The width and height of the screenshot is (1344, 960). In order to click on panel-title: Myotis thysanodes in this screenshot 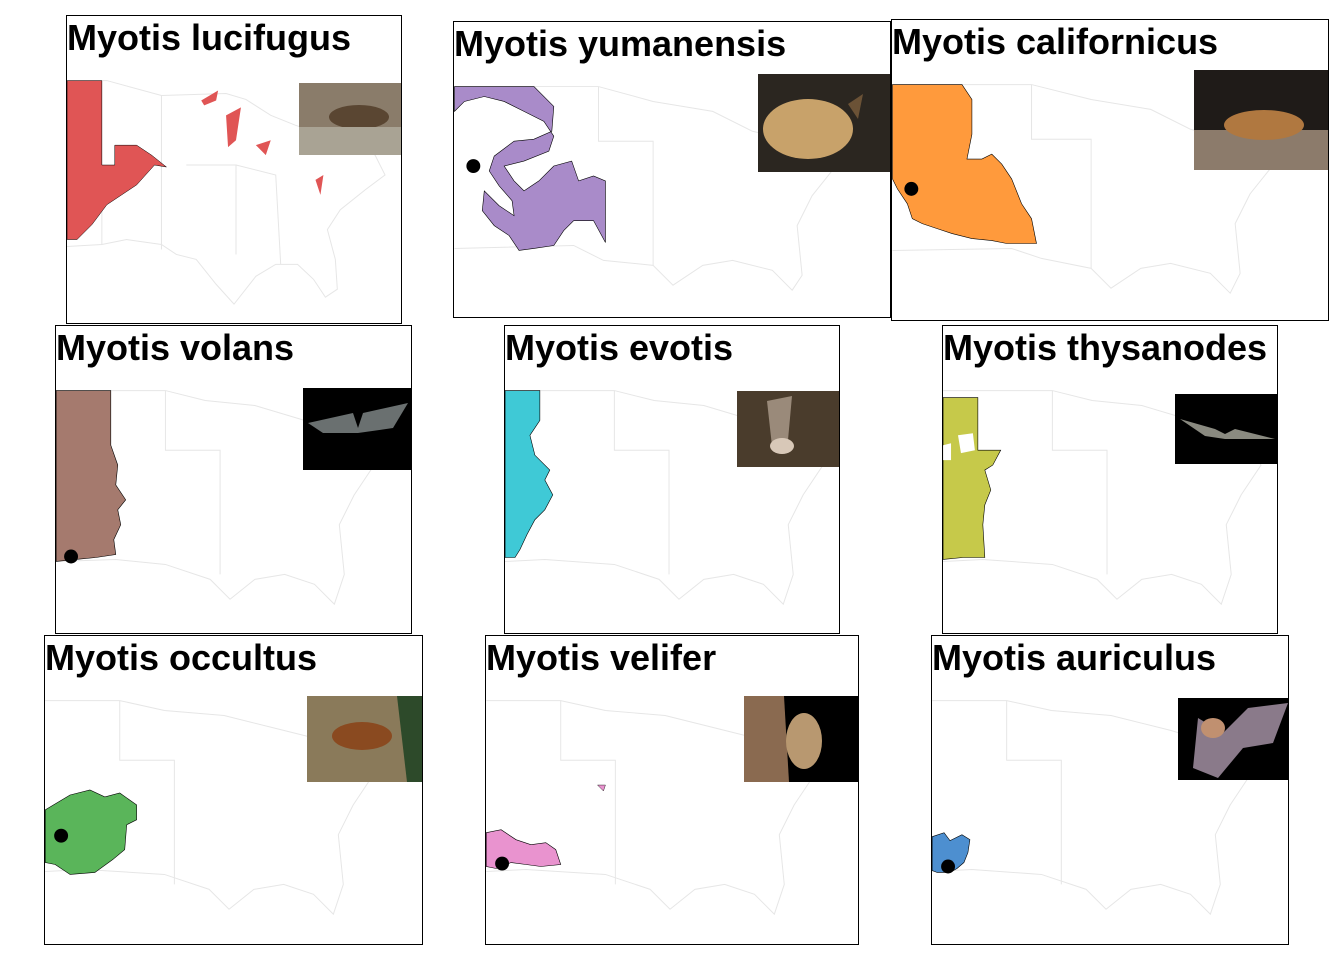, I will do `click(1105, 347)`.